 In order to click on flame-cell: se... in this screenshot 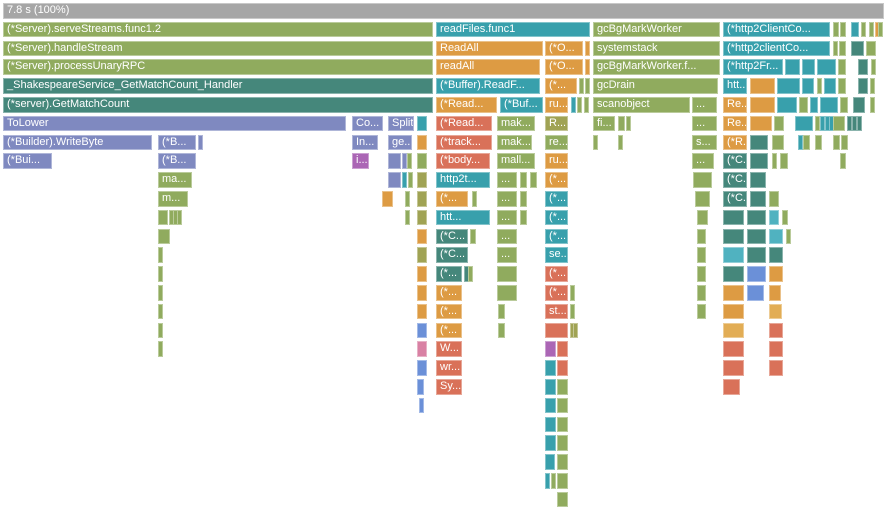, I will do `click(556, 255)`.